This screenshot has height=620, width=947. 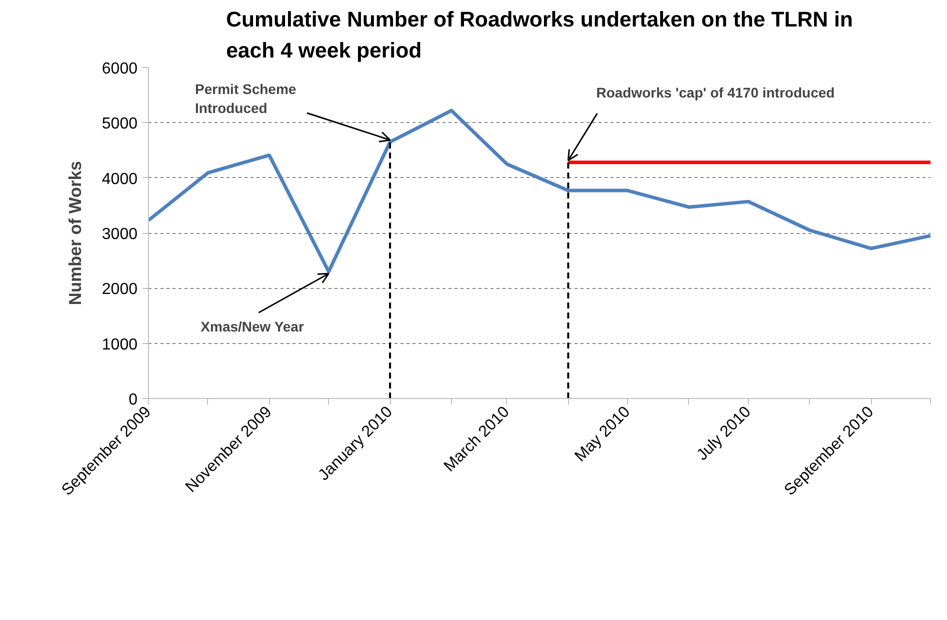 I want to click on annotation: Xmas/New Year, so click(x=252, y=326).